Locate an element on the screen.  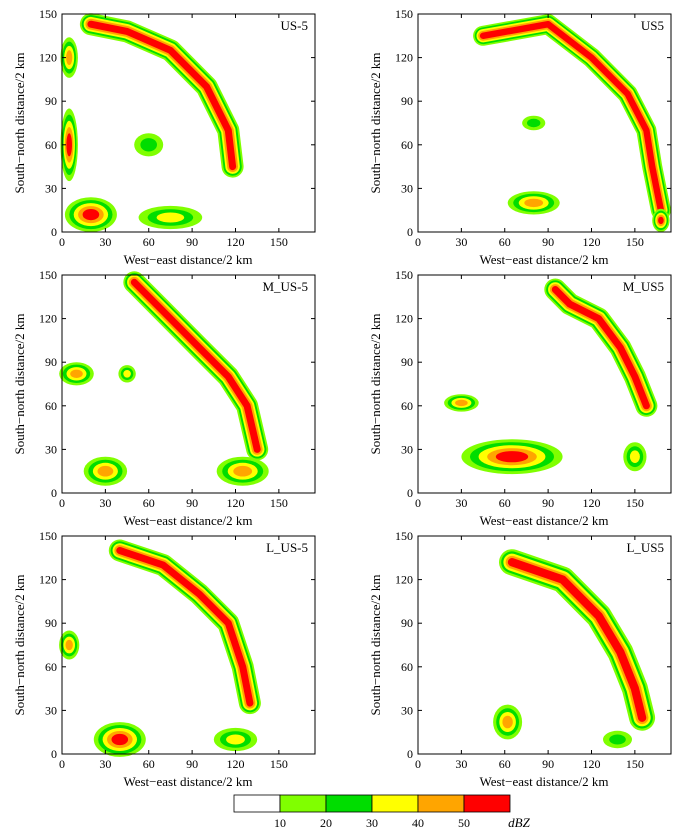
colorbar-tick-labels: 10 20 30 40 50 is located at coordinates (372, 823).